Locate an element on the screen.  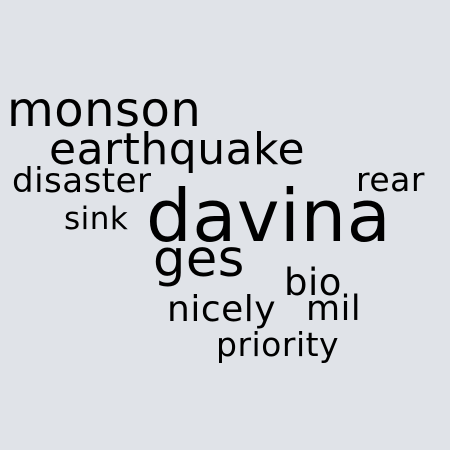
word-disaster: disaster is located at coordinates (82, 181).